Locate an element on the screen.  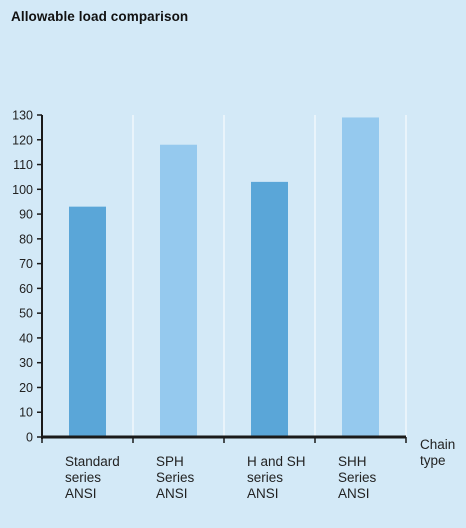
y-tick-label-10: 10 is located at coordinates (26, 413).